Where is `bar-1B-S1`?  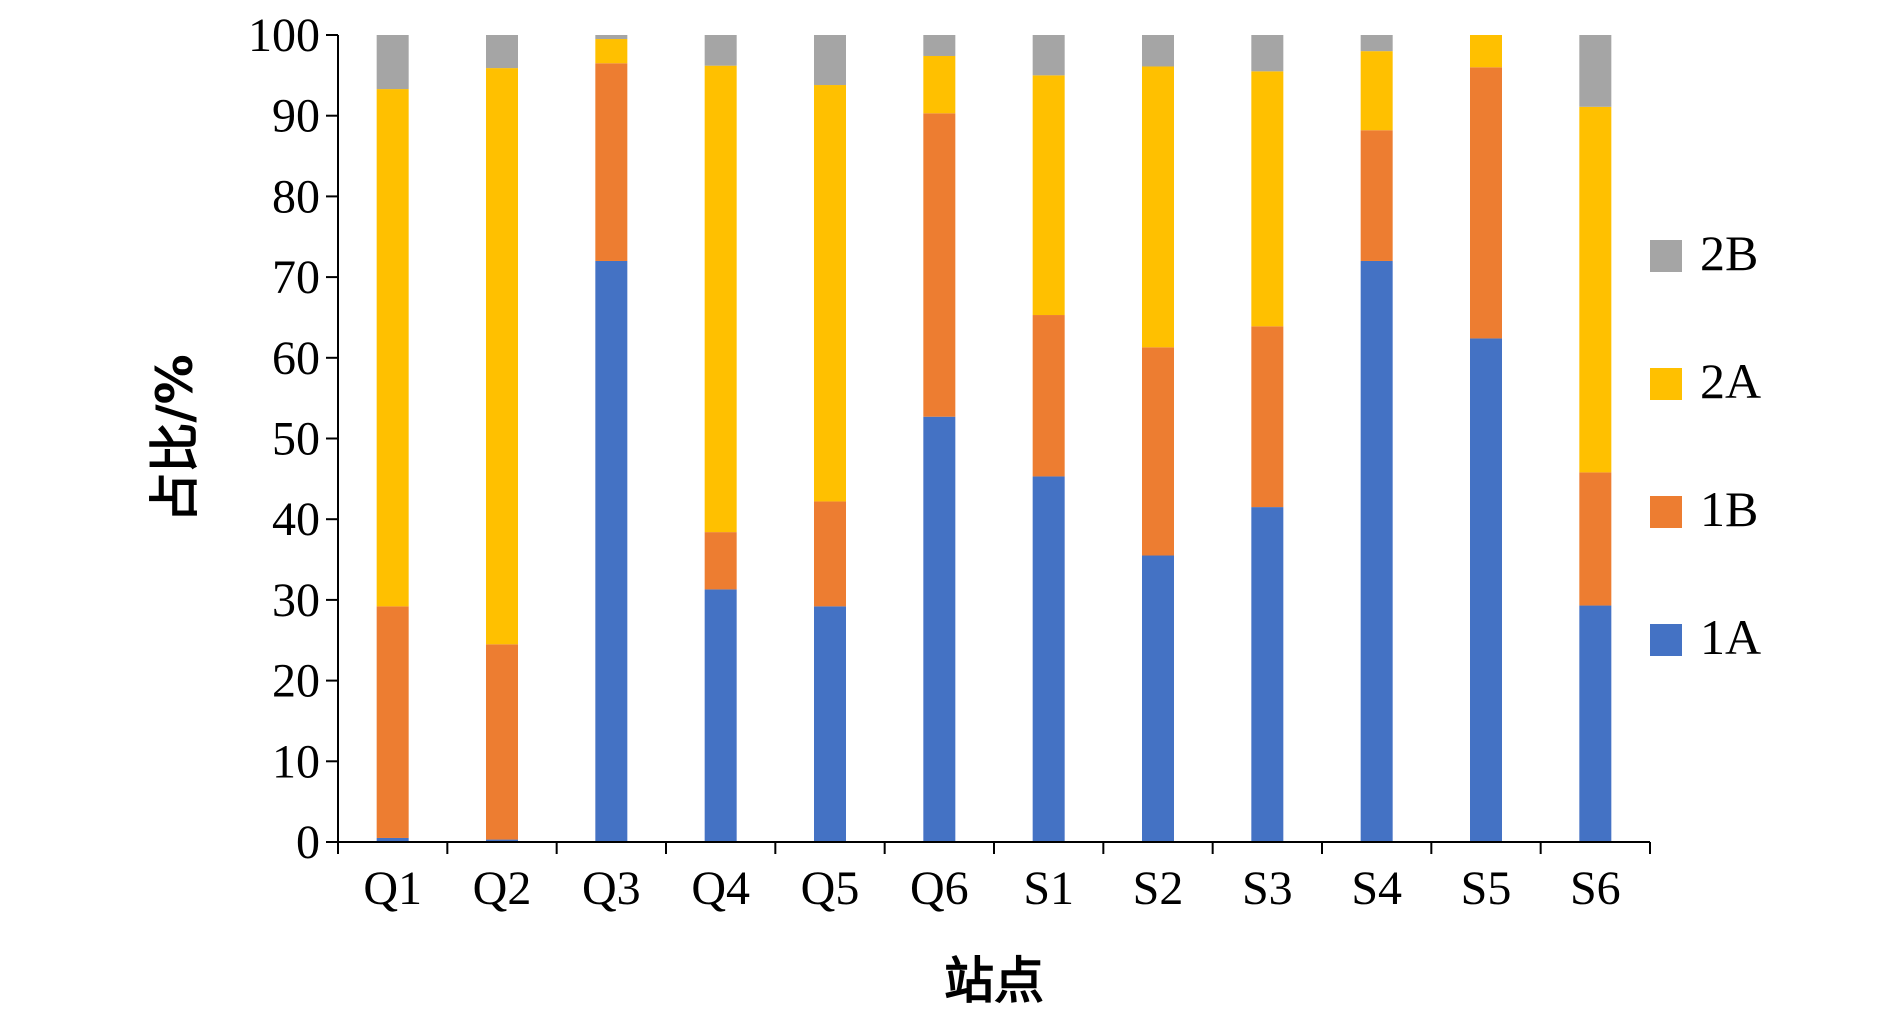 bar-1B-S1 is located at coordinates (1048, 396).